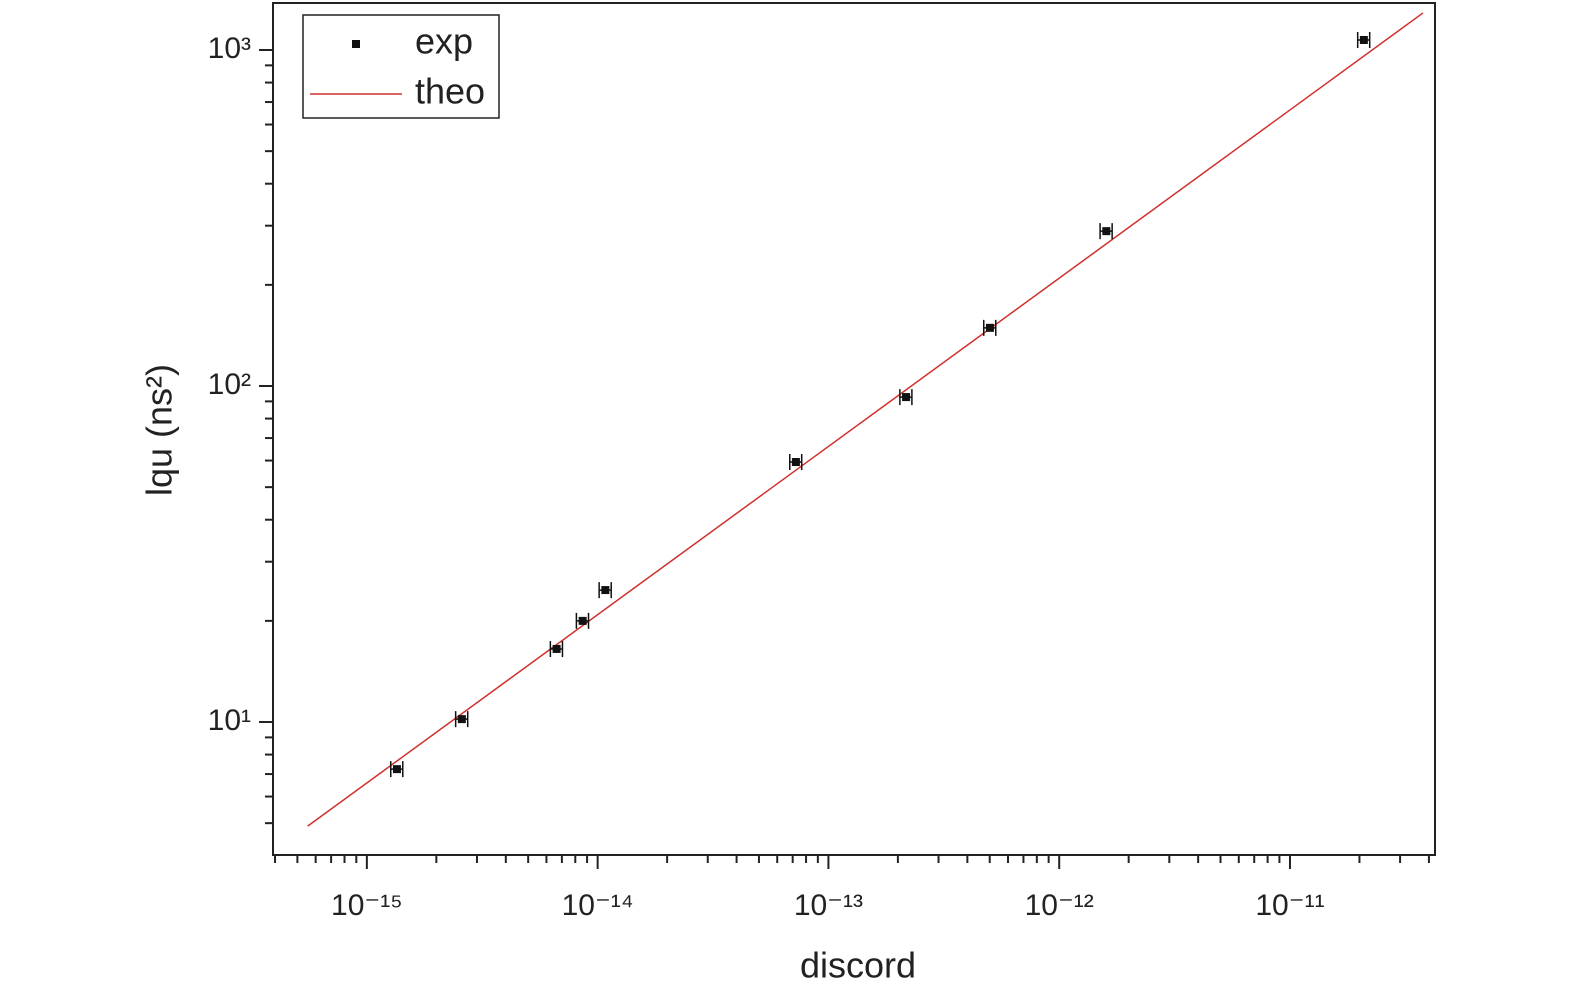 The width and height of the screenshot is (1575, 988). Describe the element at coordinates (858, 965) in the screenshot. I see `x-axis-title: discord` at that location.